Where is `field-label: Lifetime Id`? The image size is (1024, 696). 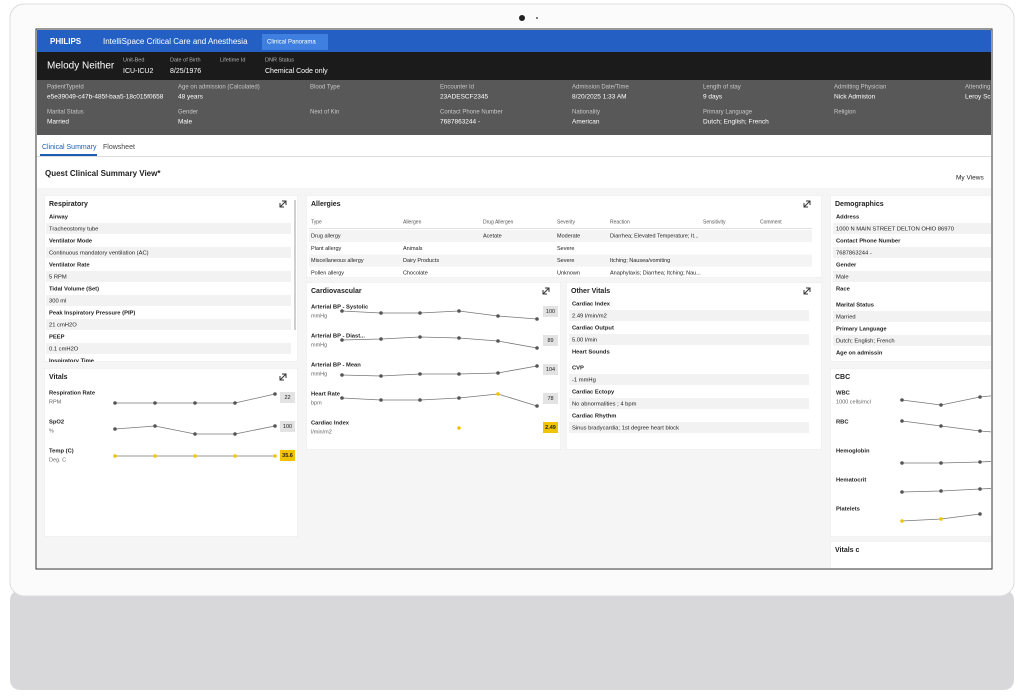 field-label: Lifetime Id is located at coordinates (232, 60).